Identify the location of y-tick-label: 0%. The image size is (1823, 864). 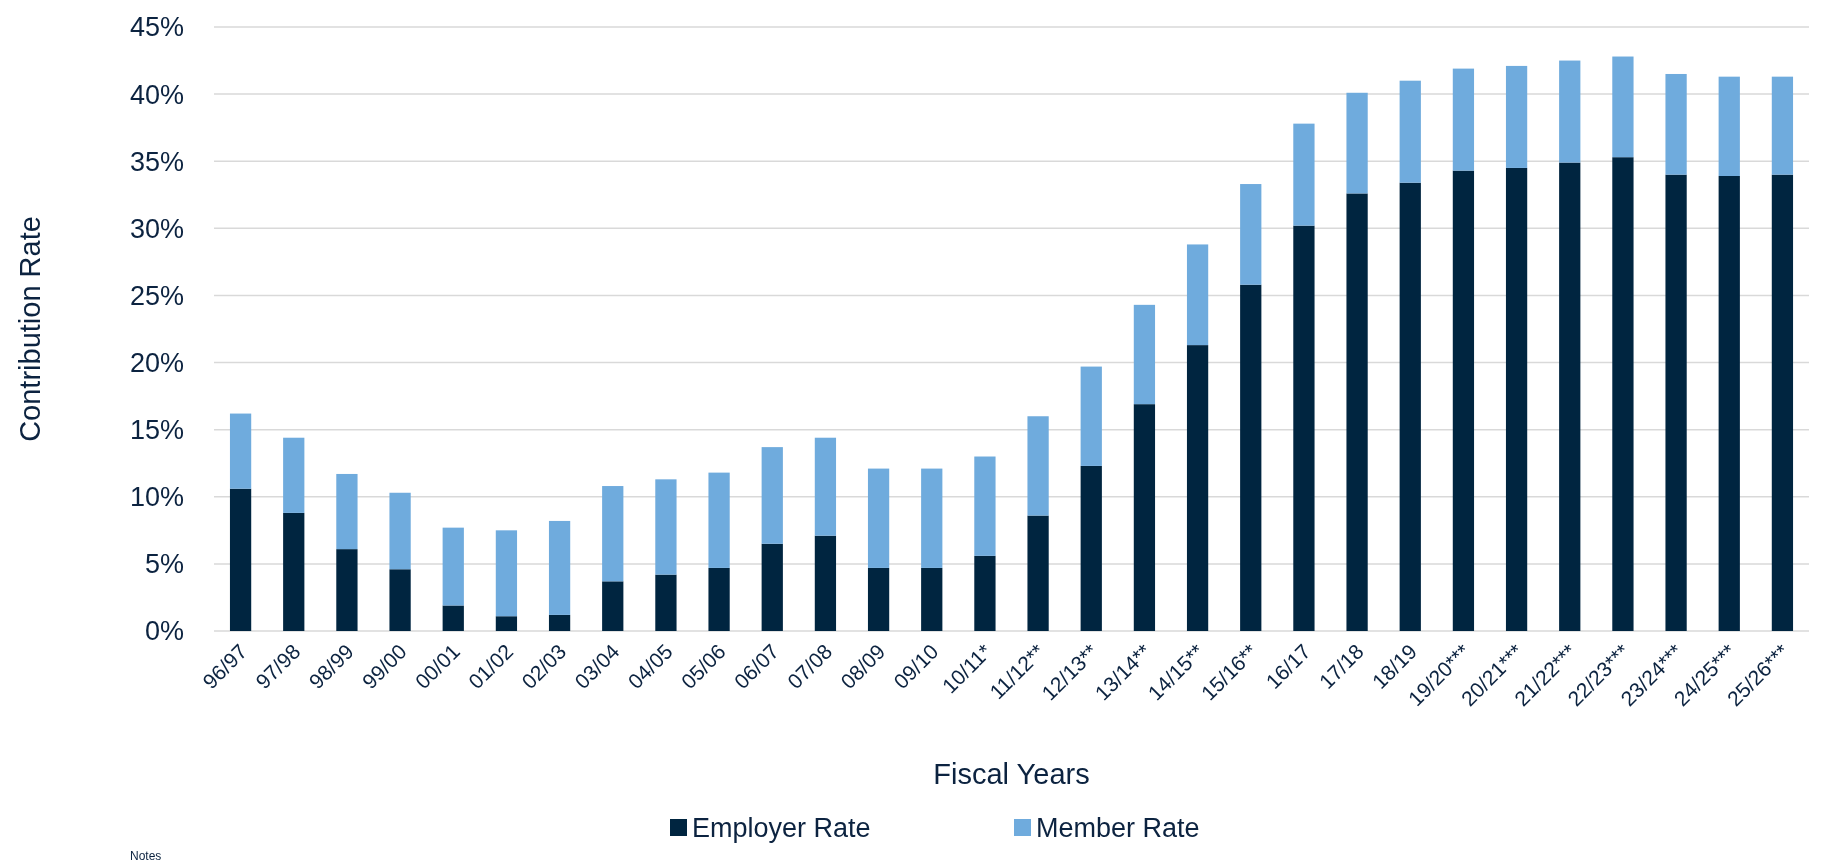
(164, 631).